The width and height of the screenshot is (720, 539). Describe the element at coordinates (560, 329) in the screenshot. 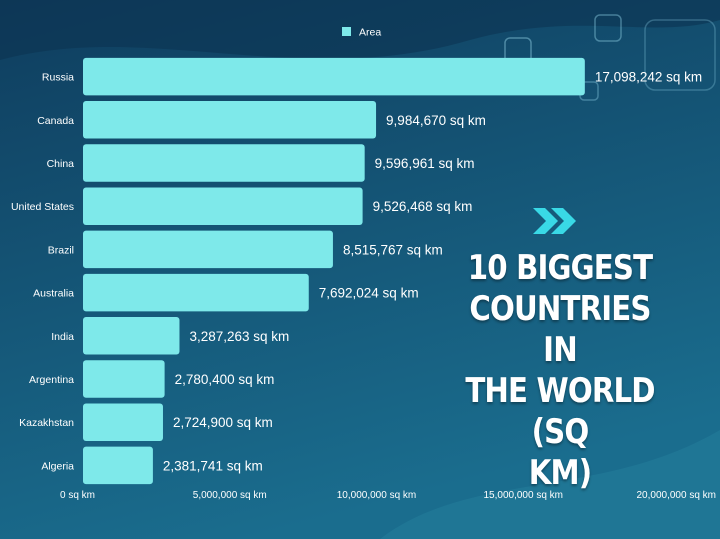

I see `headline-line: COUNTRIES IN` at that location.